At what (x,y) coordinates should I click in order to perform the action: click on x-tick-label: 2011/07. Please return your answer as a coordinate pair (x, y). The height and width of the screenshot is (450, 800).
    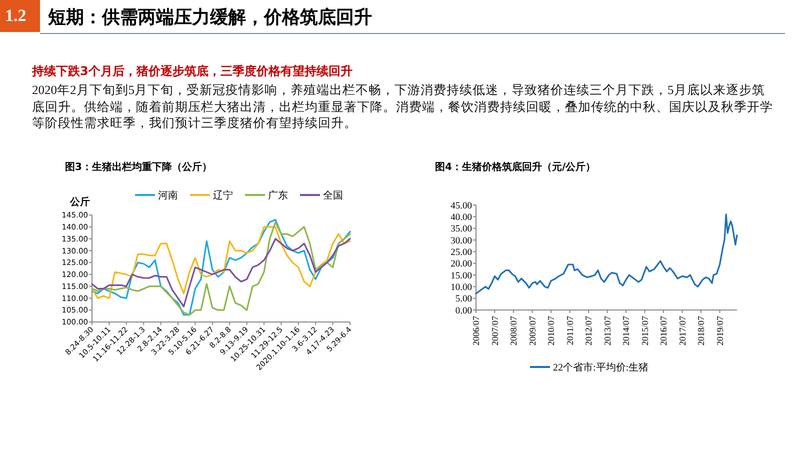
    Looking at the image, I should click on (569, 331).